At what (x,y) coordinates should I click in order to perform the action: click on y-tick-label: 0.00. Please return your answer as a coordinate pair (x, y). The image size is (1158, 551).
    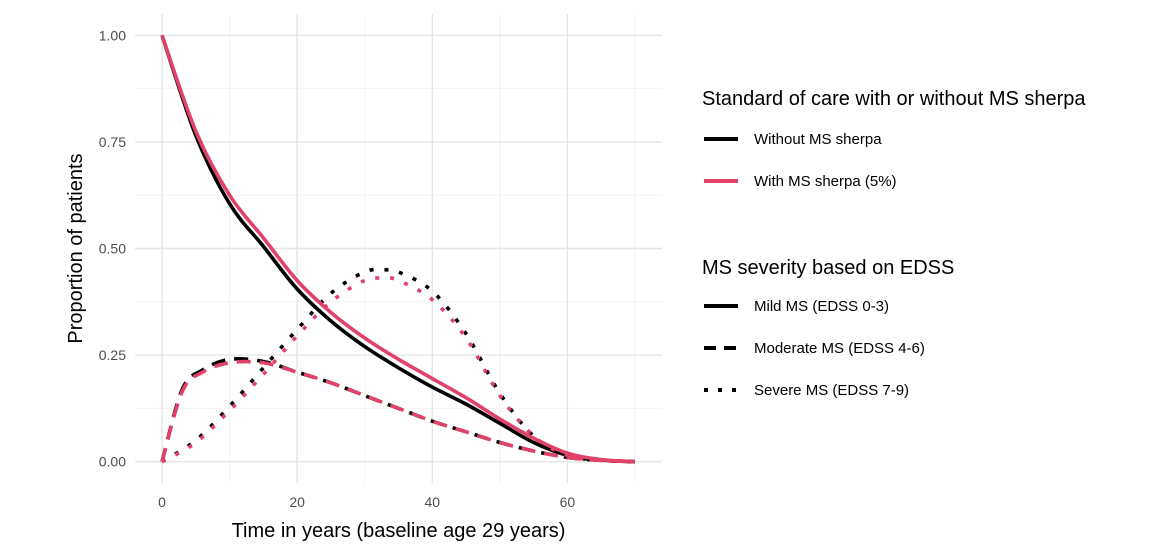
    Looking at the image, I should click on (112, 462).